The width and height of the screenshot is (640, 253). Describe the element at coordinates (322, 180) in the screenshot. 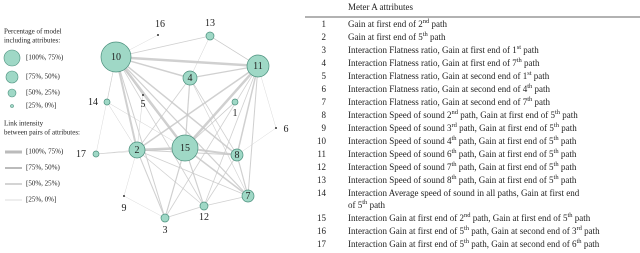

I see `row-number: 13` at that location.